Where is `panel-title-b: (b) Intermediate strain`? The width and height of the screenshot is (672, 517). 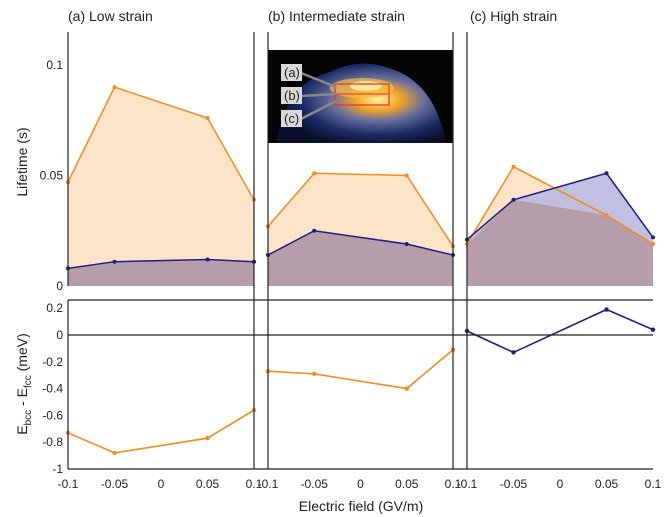
panel-title-b: (b) Intermediate strain is located at coordinates (336, 16).